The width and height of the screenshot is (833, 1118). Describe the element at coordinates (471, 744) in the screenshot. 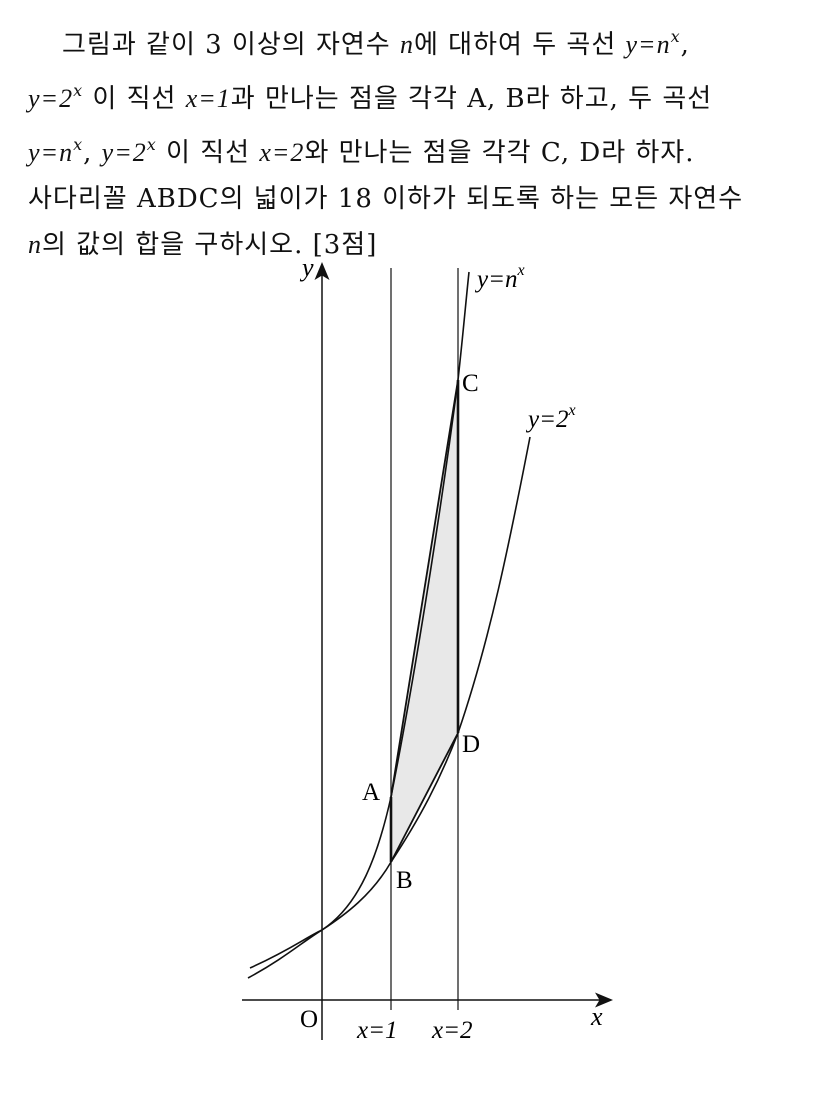

I see `point-d-label: D` at that location.